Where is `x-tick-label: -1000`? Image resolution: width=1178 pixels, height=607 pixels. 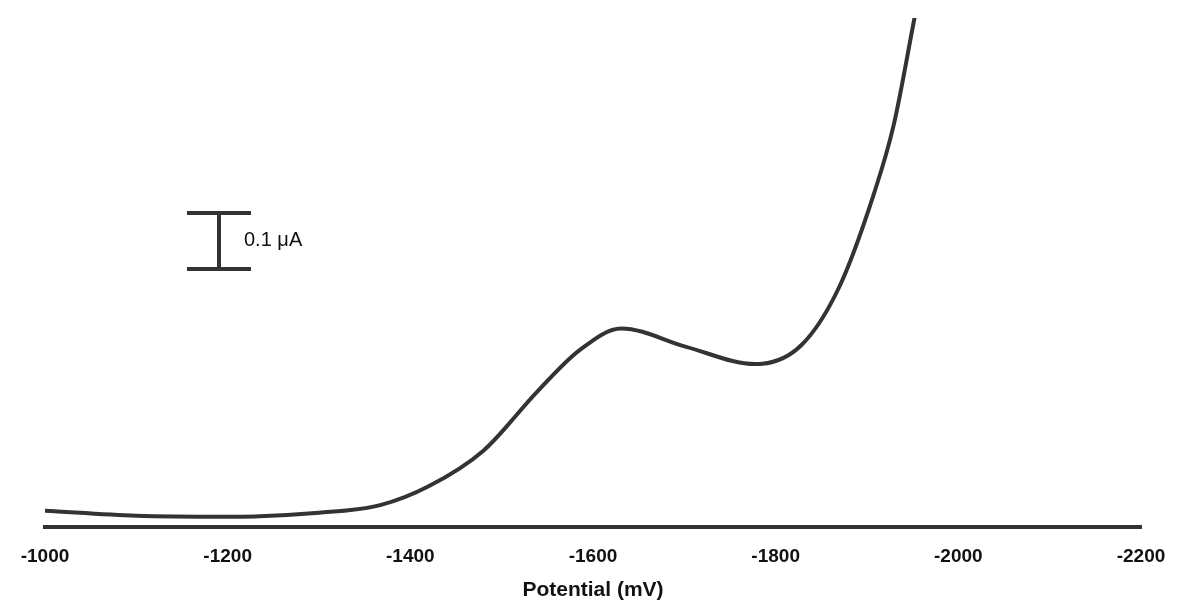 x-tick-label: -1000 is located at coordinates (45, 555).